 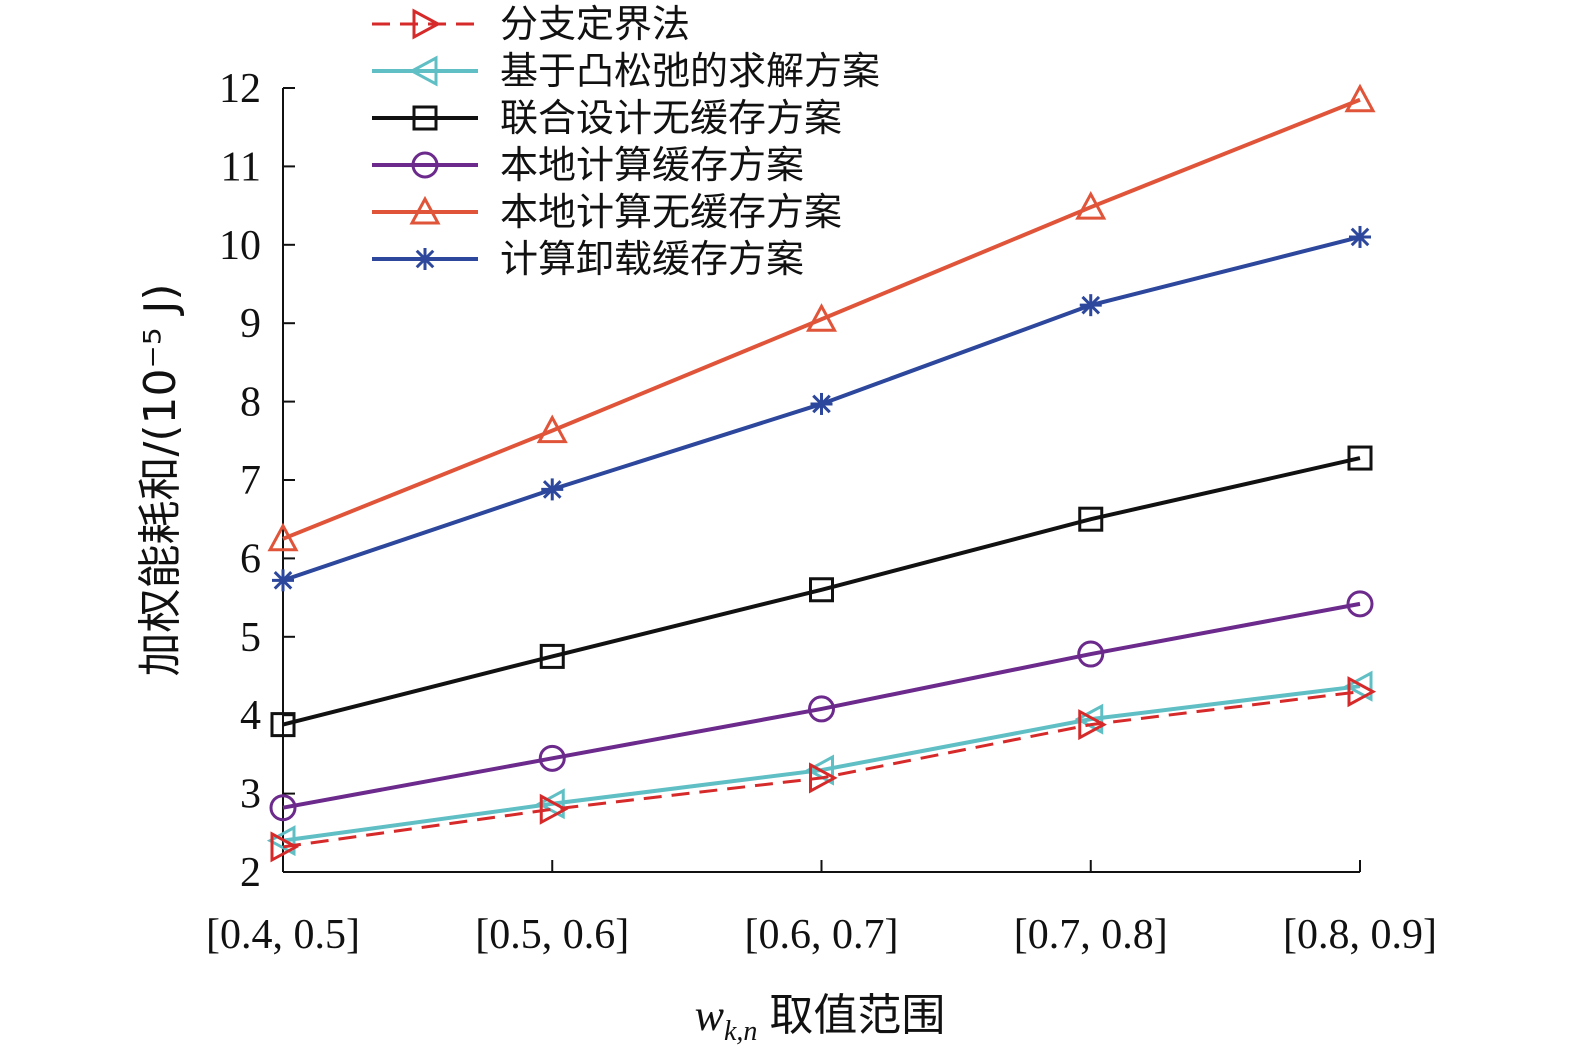 What do you see at coordinates (240, 89) in the screenshot?
I see `y-tick-label: 12` at bounding box center [240, 89].